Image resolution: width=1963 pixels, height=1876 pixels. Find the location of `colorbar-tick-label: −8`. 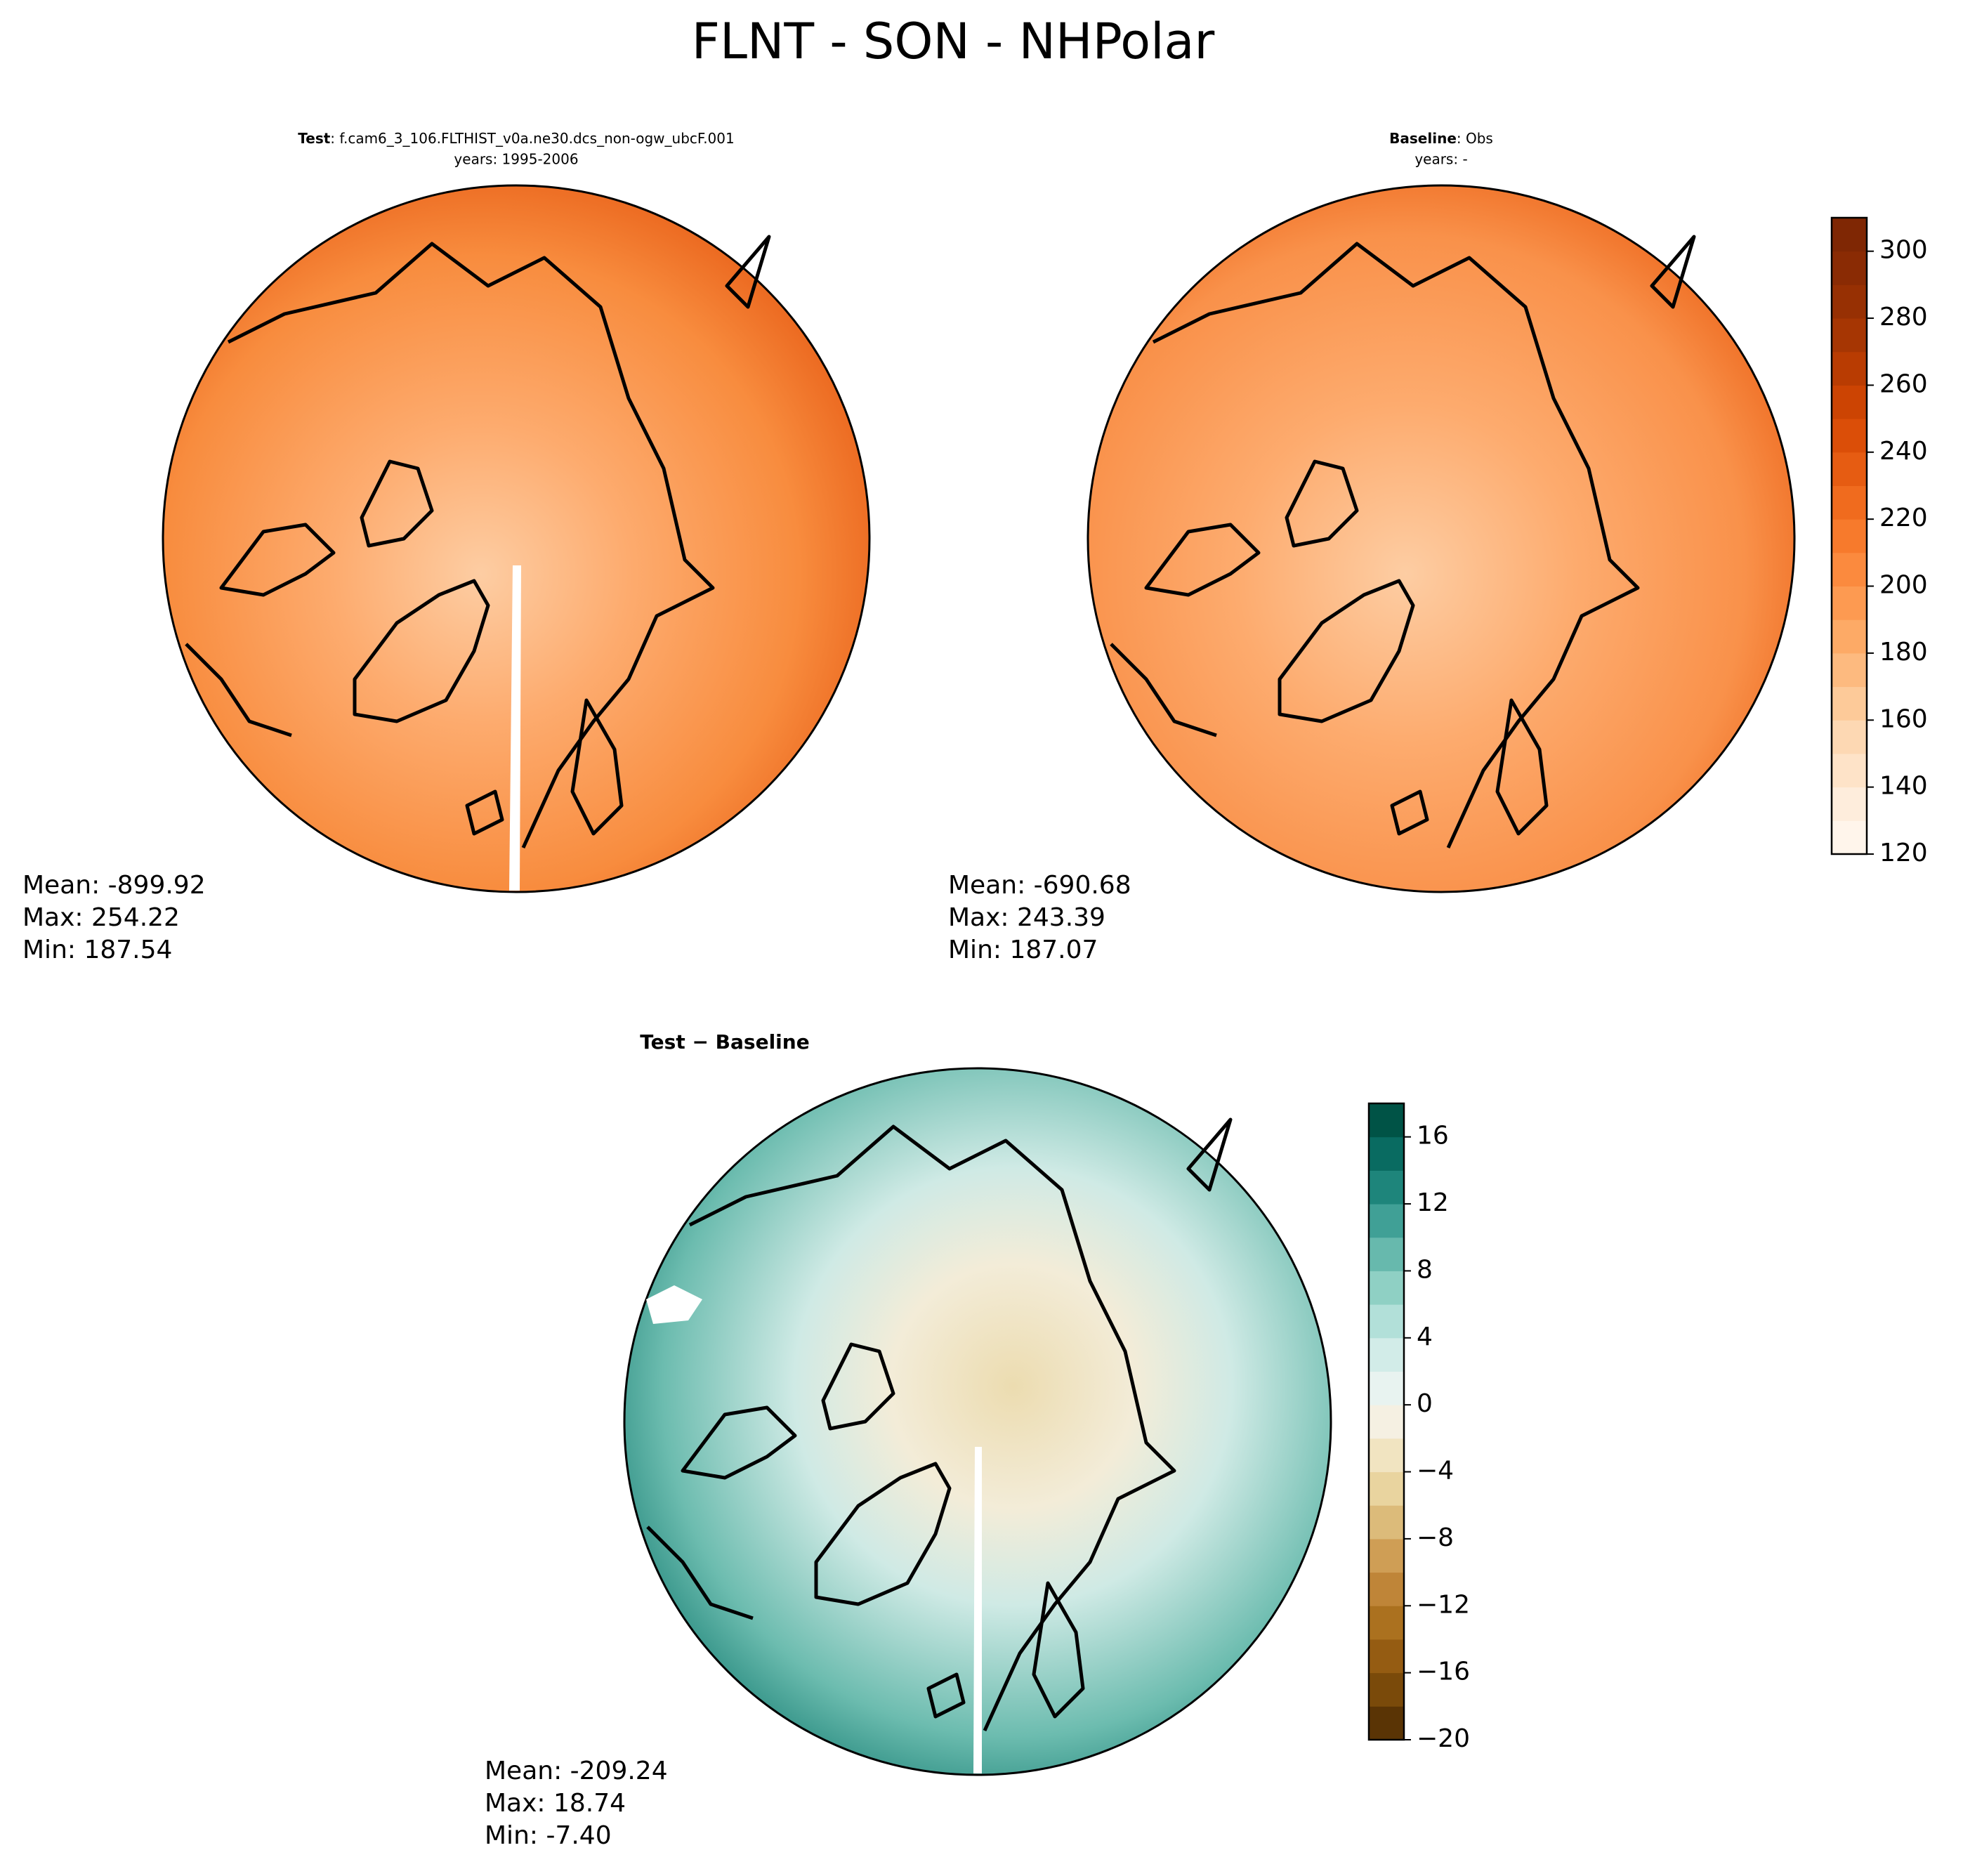

colorbar-tick-label: −8 is located at coordinates (1435, 1537).